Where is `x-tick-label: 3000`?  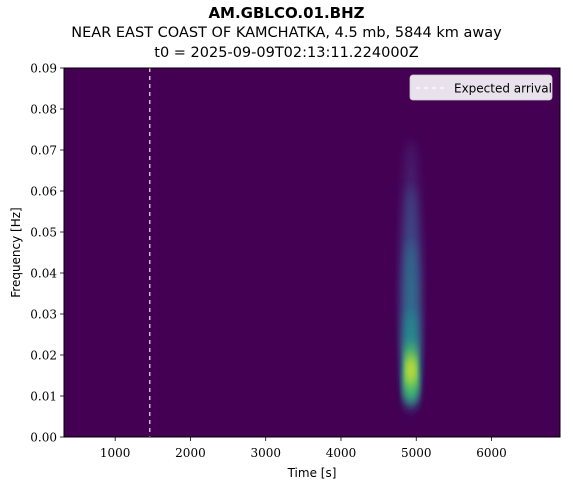
x-tick-label: 3000 is located at coordinates (265, 453).